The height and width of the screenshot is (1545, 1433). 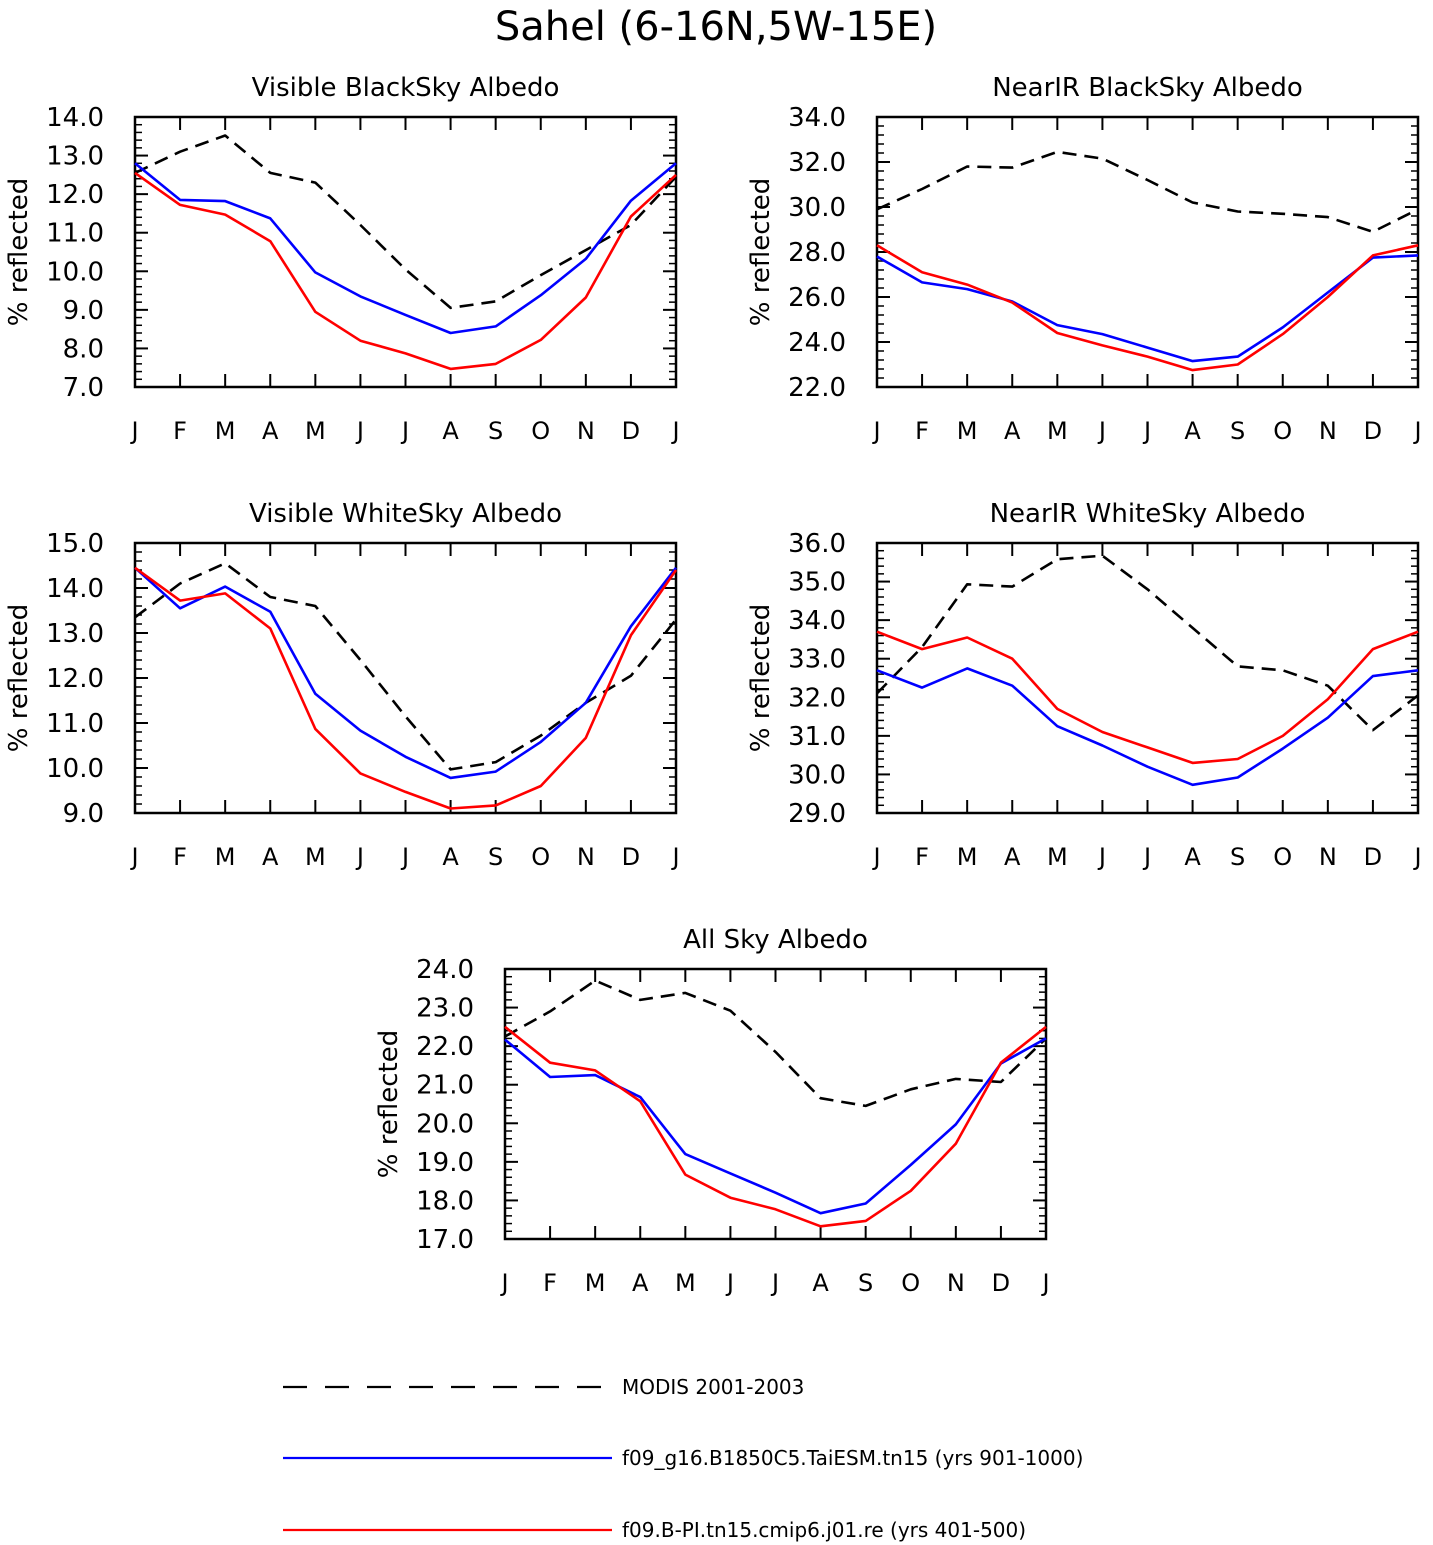 What do you see at coordinates (445, 1201) in the screenshot?
I see `y-tick-label: 18.0` at bounding box center [445, 1201].